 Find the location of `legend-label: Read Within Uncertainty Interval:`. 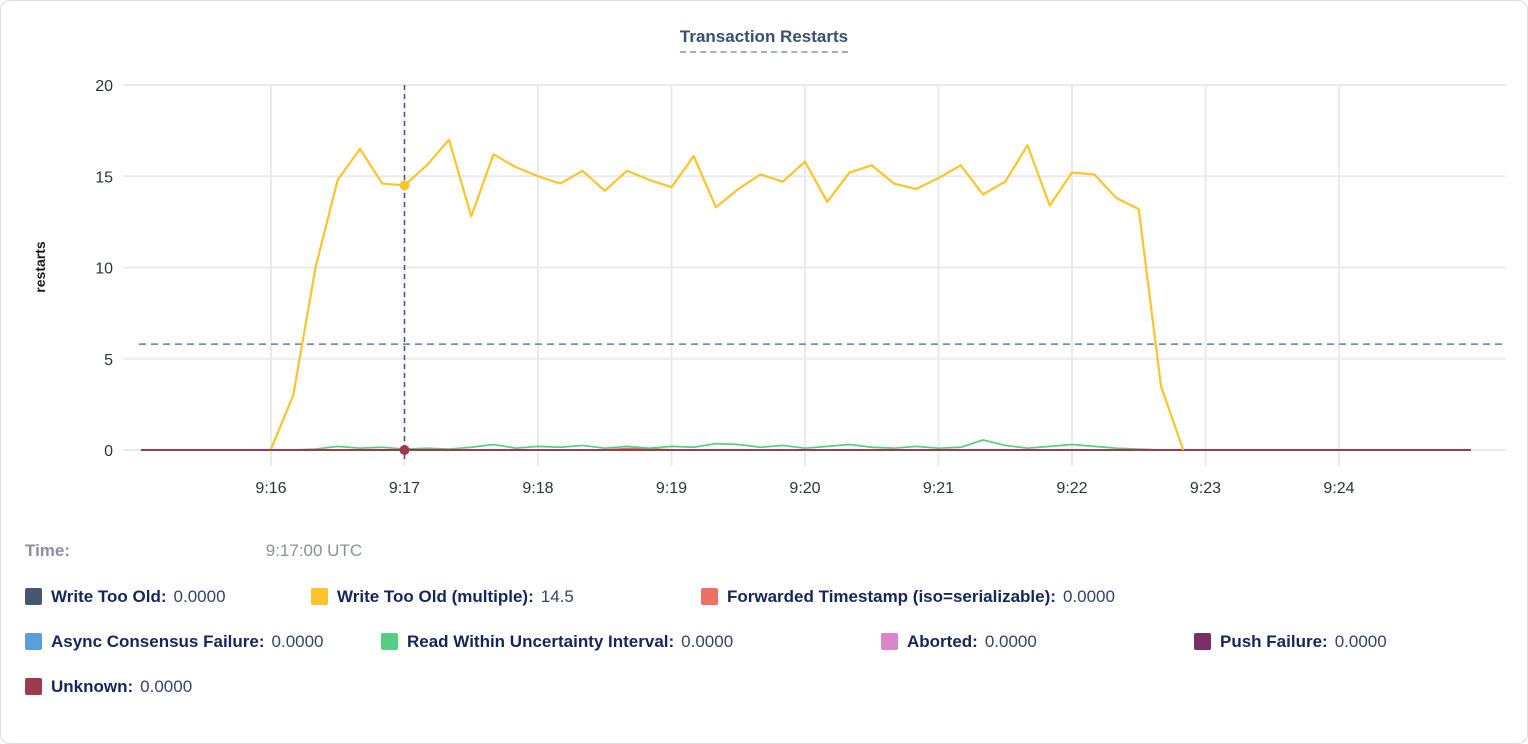

legend-label: Read Within Uncertainty Interval: is located at coordinates (541, 641).